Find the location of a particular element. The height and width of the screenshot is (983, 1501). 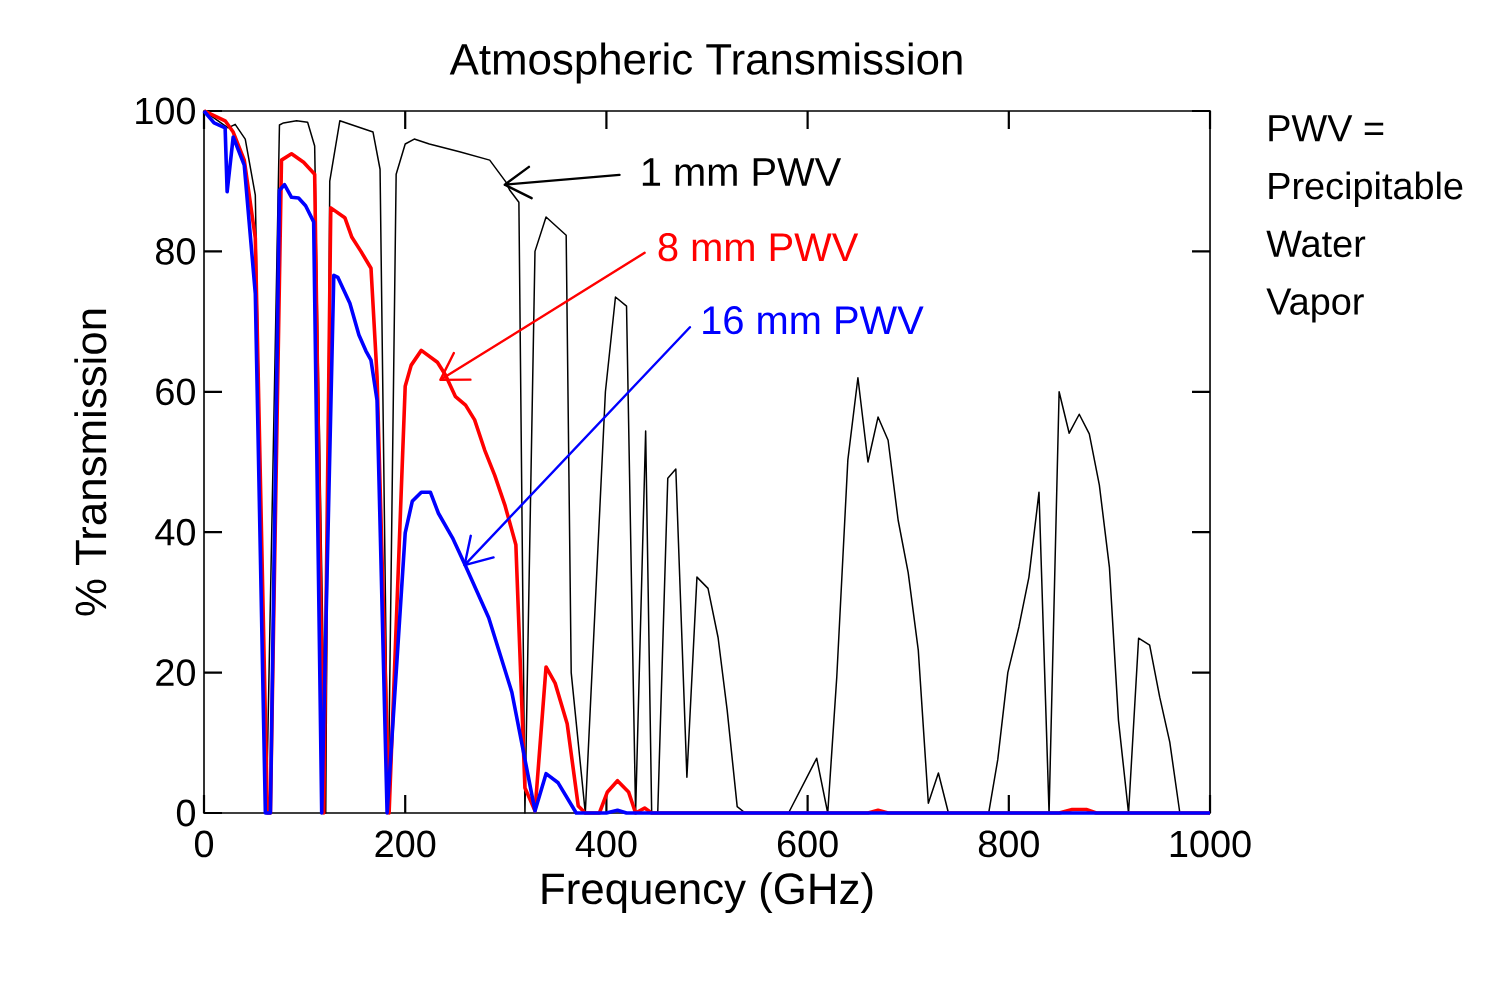

y-tick-label: 60 is located at coordinates (175, 392).